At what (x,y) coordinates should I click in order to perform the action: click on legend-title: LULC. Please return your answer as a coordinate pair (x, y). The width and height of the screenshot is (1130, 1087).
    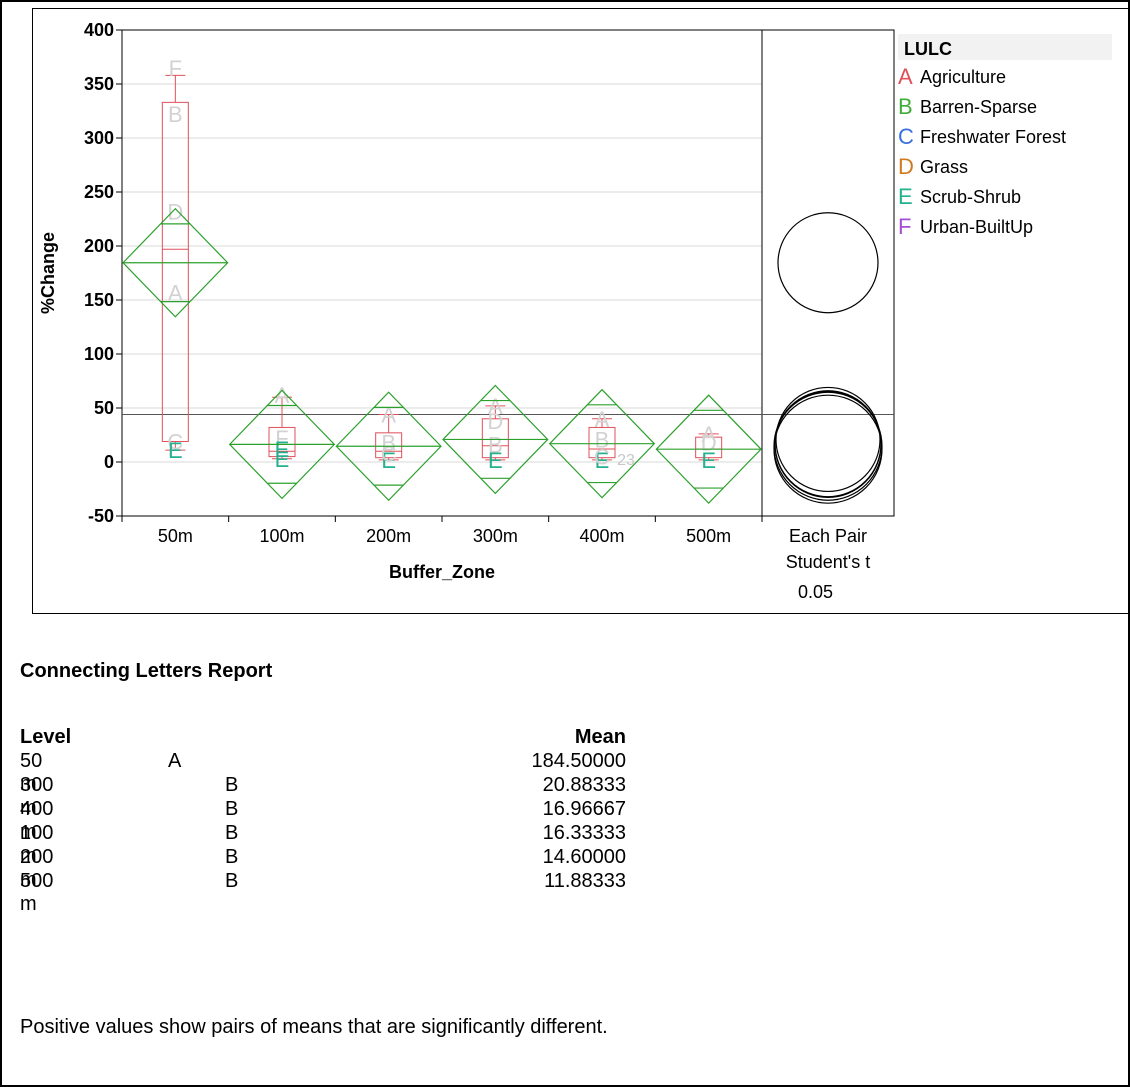
    Looking at the image, I should click on (928, 49).